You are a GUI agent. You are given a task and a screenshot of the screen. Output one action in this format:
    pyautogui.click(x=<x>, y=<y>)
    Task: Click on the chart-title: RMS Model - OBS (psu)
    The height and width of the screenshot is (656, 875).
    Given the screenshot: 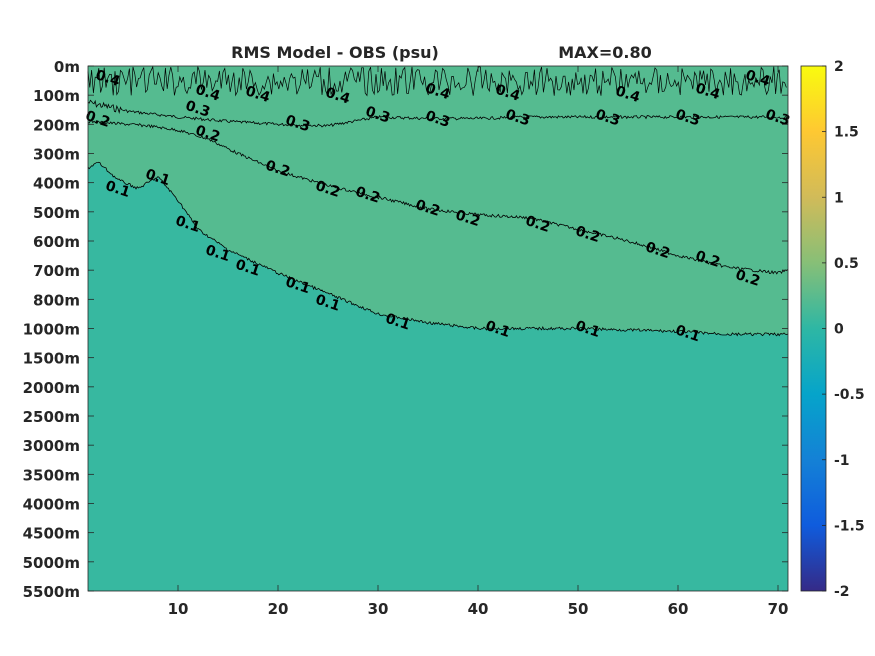 What is the action you would take?
    pyautogui.click(x=335, y=52)
    